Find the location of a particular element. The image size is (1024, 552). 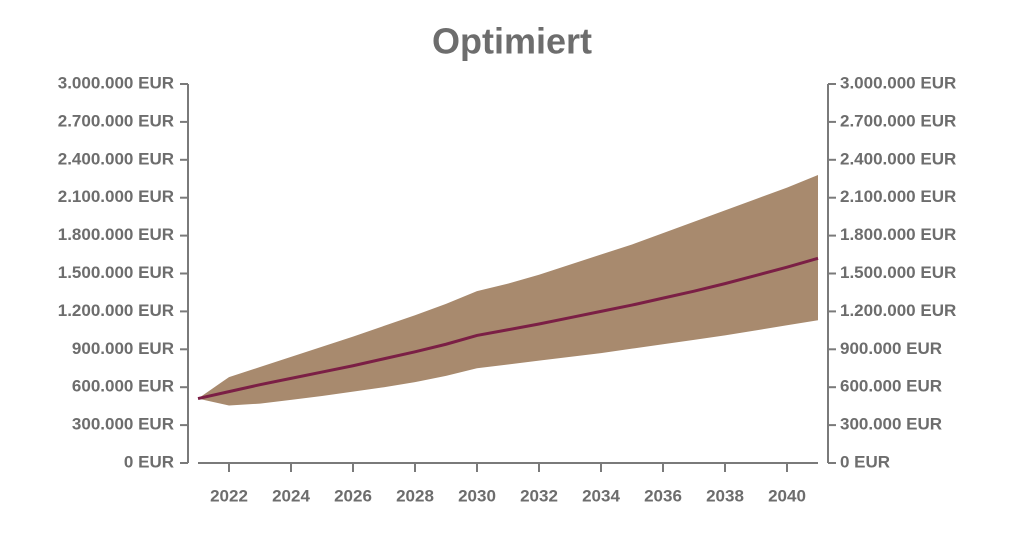

x-tick-label: 2036 is located at coordinates (663, 495).